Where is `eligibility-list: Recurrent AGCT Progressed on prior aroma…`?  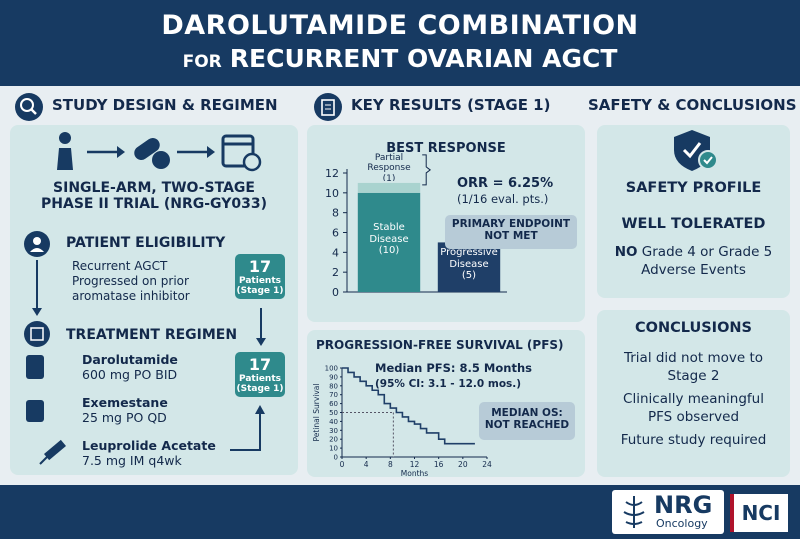
eligibility-list: Recurrent AGCT Progressed on prior aroma… is located at coordinates (152, 281).